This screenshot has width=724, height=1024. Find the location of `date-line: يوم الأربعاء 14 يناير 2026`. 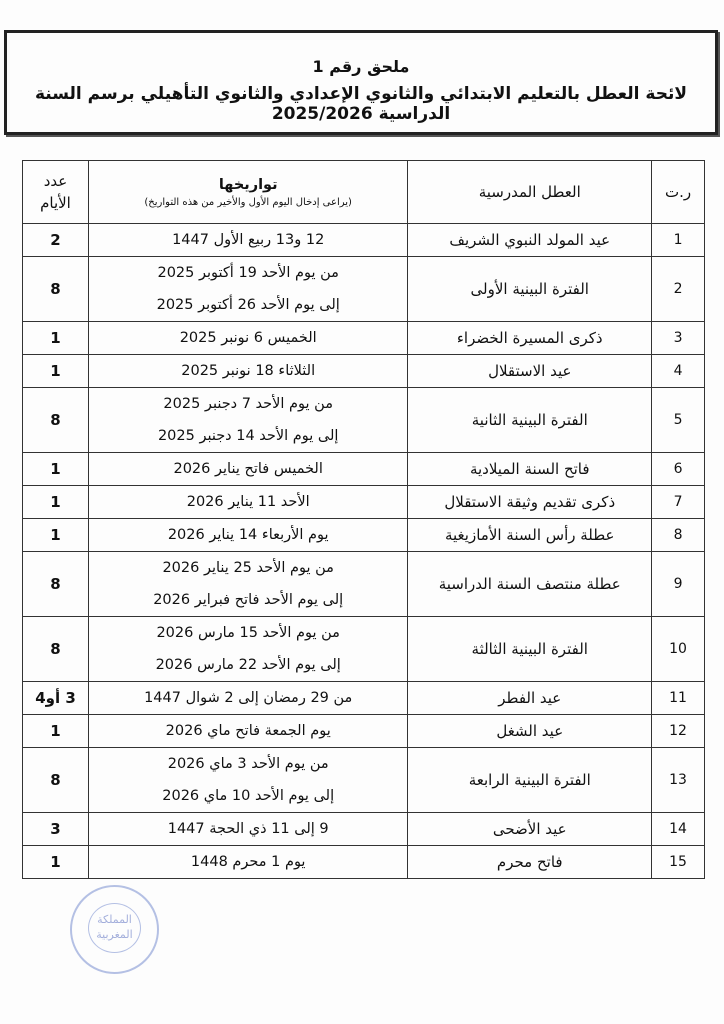

date-line: يوم الأربعاء 14 يناير 2026 is located at coordinates (248, 535).